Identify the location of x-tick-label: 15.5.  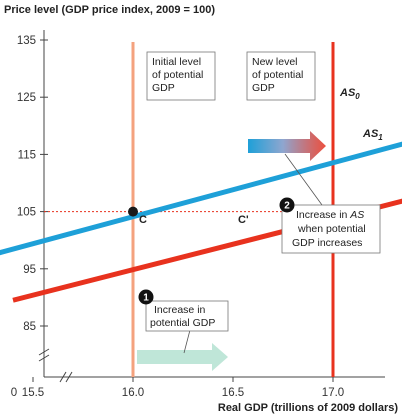
(33, 393).